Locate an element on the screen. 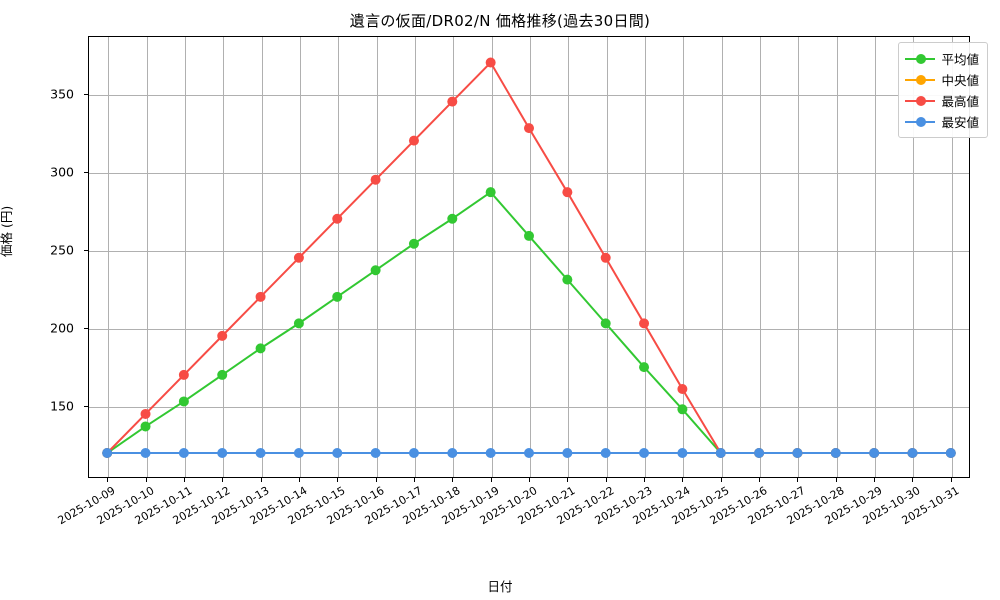 This screenshot has height=600, width=1000. legend-item-最高値: 最高値 is located at coordinates (942, 100).